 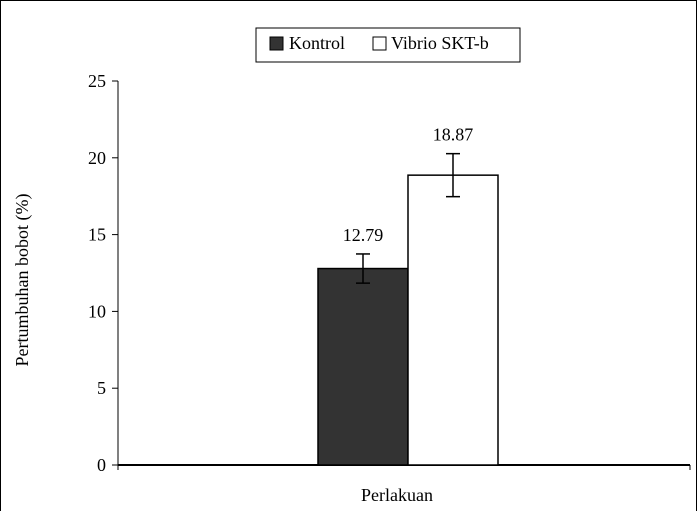 I want to click on legend-swatch-vibrio, so click(x=379, y=43).